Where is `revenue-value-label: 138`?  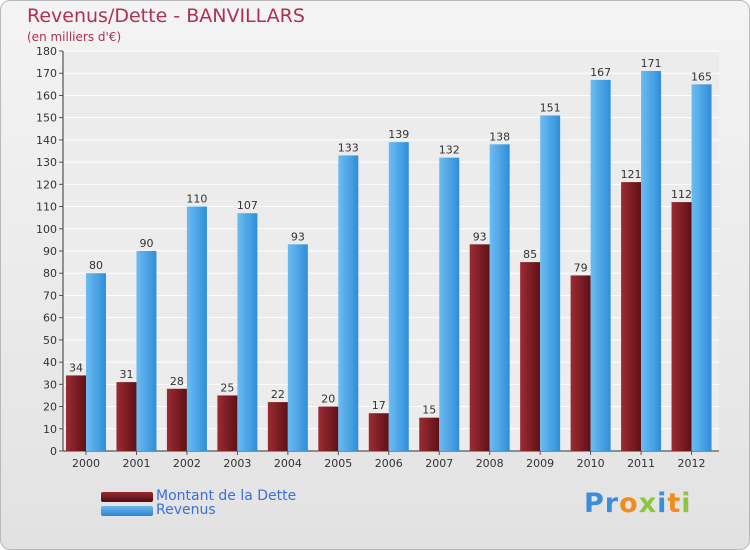 revenue-value-label: 138 is located at coordinates (499, 136).